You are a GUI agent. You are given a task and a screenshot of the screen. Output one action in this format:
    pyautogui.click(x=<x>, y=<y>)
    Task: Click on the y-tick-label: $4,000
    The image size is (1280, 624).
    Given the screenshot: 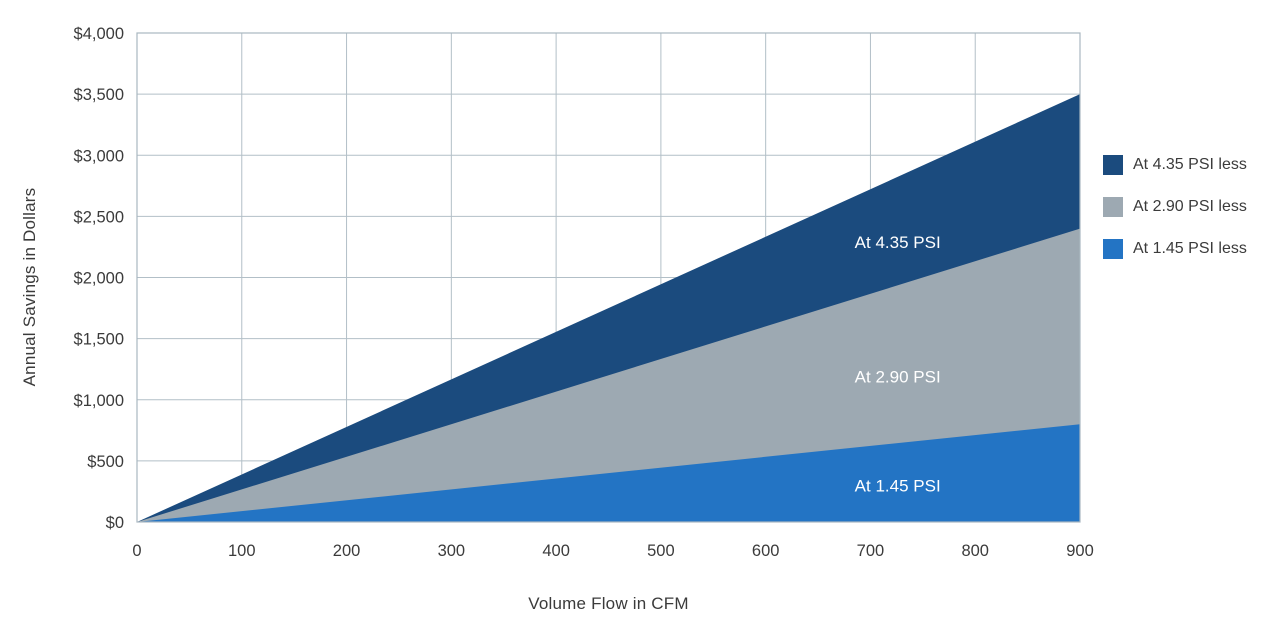 What is the action you would take?
    pyautogui.click(x=99, y=34)
    